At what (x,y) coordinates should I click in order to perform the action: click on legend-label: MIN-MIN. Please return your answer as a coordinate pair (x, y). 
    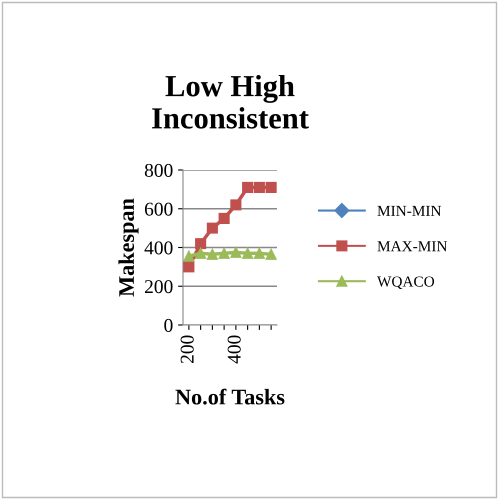
    Looking at the image, I should click on (409, 211).